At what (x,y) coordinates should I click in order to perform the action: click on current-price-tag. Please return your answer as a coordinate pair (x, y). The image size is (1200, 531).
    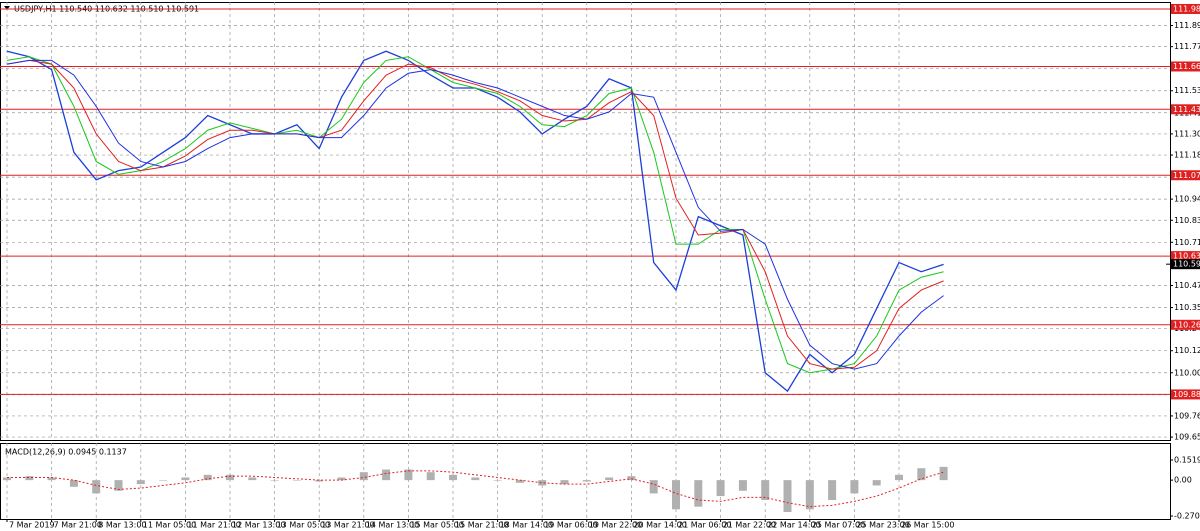
    Looking at the image, I should click on (1185, 264).